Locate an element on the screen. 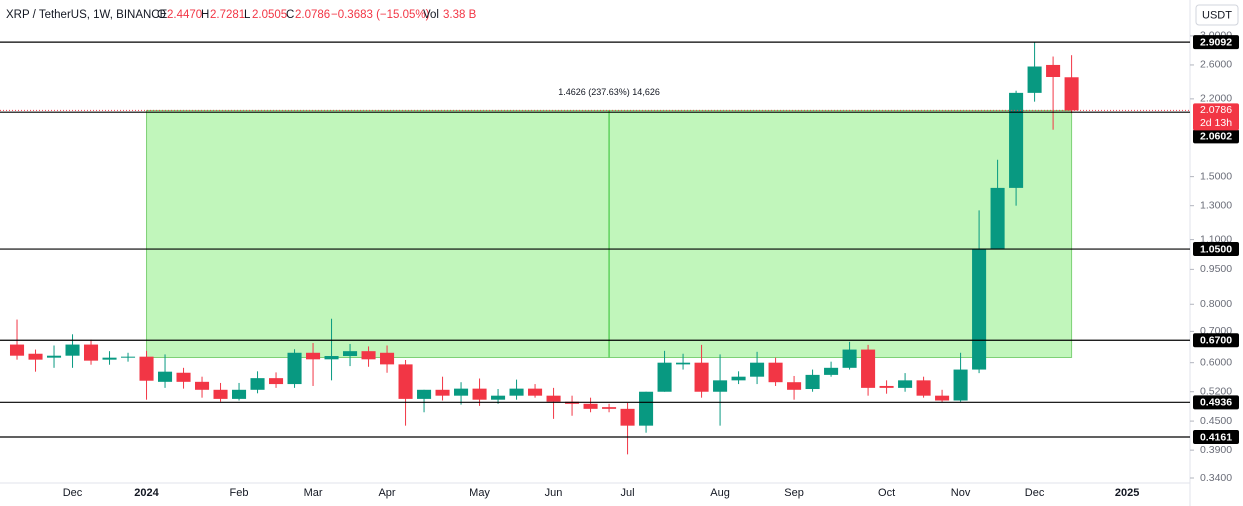 Image resolution: width=1243 pixels, height=506 pixels. symbol: XRP / TetherUS, 1W, BINANCE is located at coordinates (87, 15).